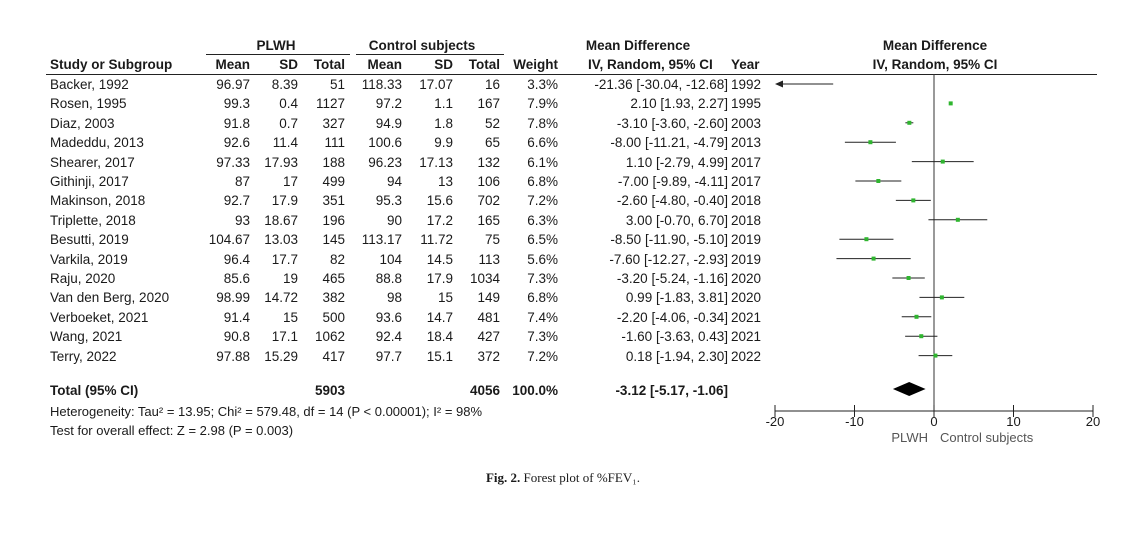 This screenshot has width=1126, height=537. I want to click on figure-caption: Fig. 2. Forest plot of %FEV₁., so click(563, 478).